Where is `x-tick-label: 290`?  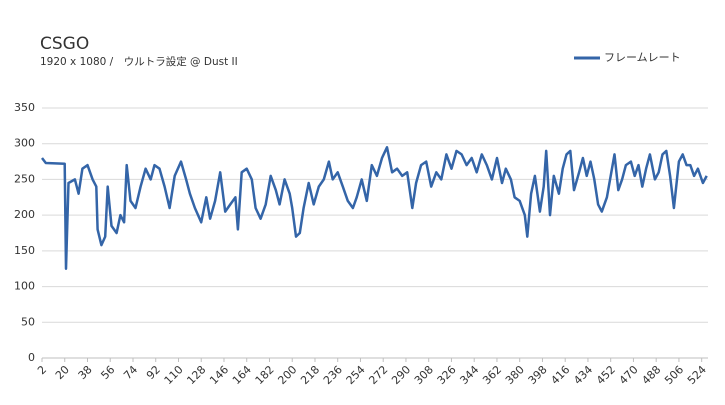 x-tick-label: 290 is located at coordinates (401, 375).